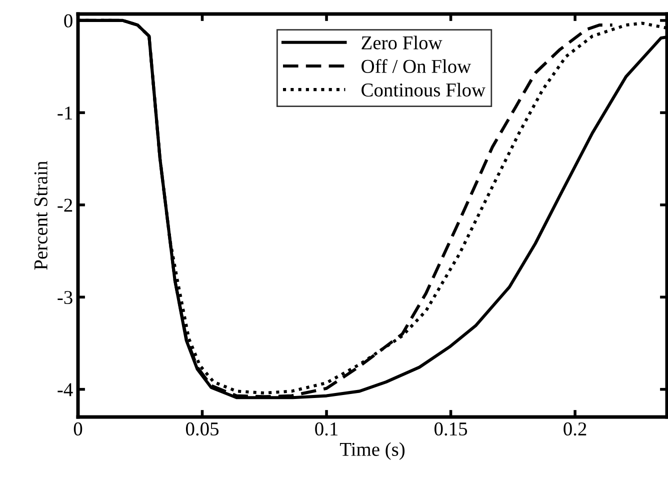  Describe the element at coordinates (65, 297) in the screenshot. I see `y-tick-label: -3` at that location.